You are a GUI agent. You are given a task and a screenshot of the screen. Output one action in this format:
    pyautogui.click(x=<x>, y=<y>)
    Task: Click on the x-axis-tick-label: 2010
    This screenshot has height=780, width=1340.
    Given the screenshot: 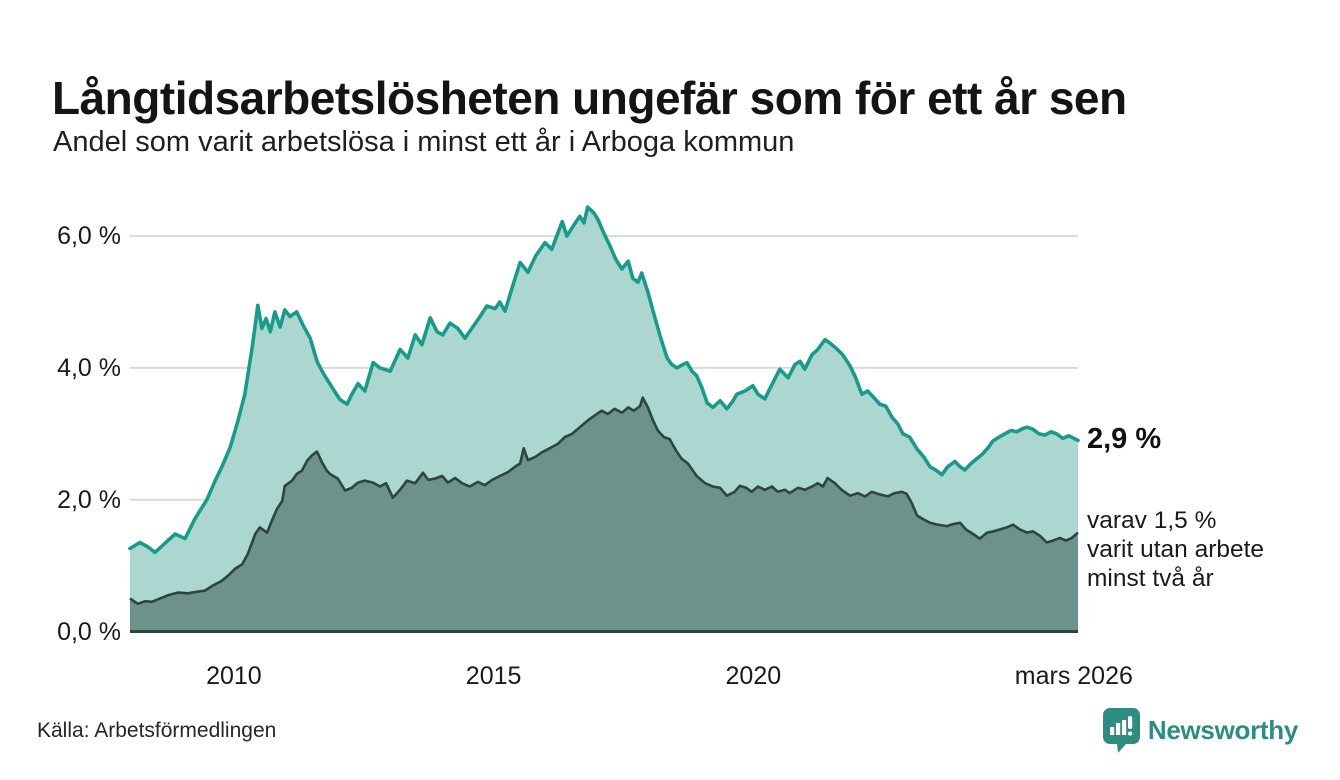 What is the action you would take?
    pyautogui.click(x=234, y=676)
    